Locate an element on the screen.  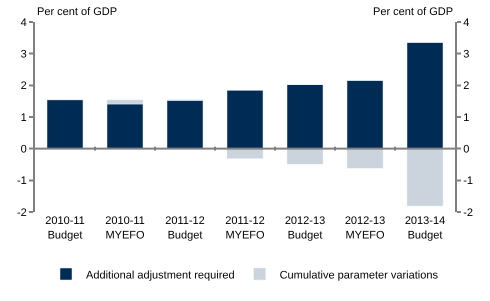
x-tick-label: 2011-12 MYEFO is located at coordinates (245, 228).